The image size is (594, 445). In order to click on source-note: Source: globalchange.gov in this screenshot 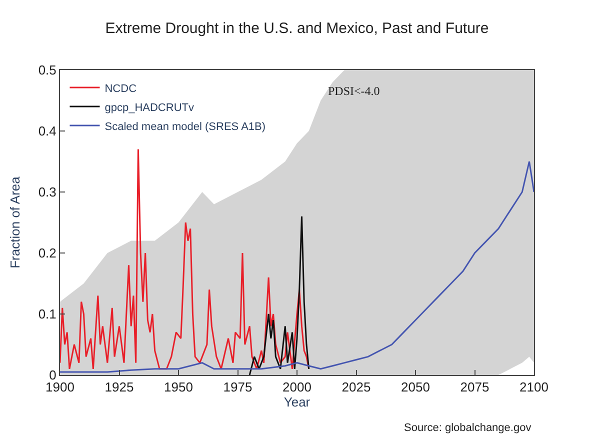, I will do `click(468, 428)`.